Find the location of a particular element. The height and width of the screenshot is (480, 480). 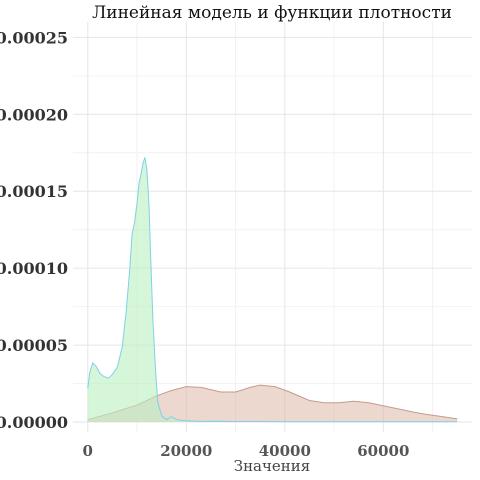

x-tick-label: 20000 is located at coordinates (186, 451).